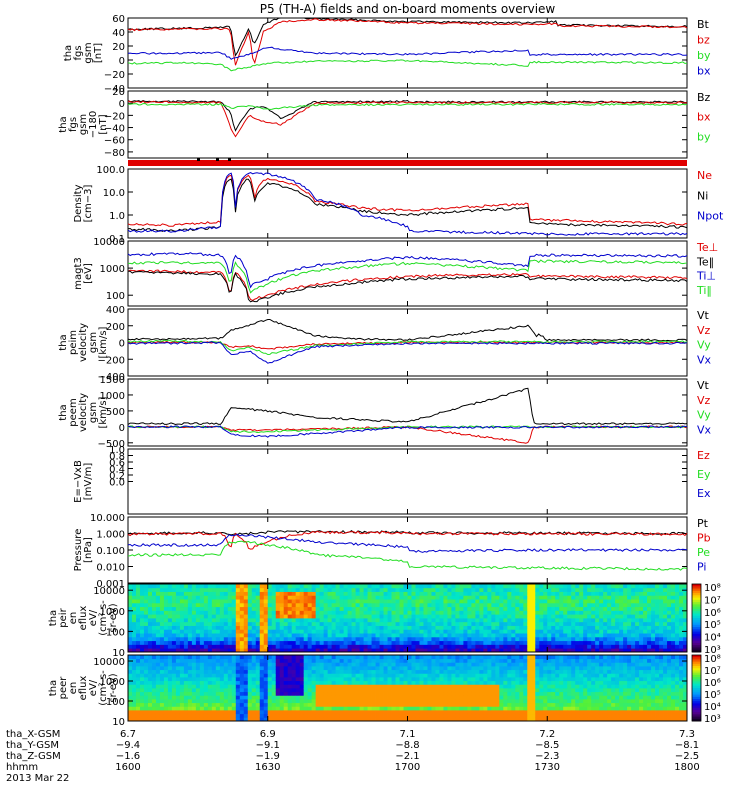 The height and width of the screenshot is (800, 750). I want to click on legend-Pt: Pt, so click(703, 523).